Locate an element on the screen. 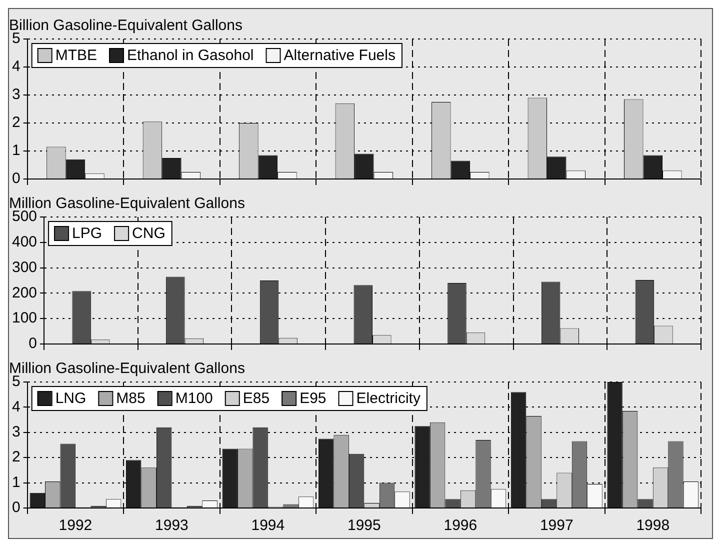 This screenshot has height=548, width=721. legend-label: M100 is located at coordinates (194, 399).